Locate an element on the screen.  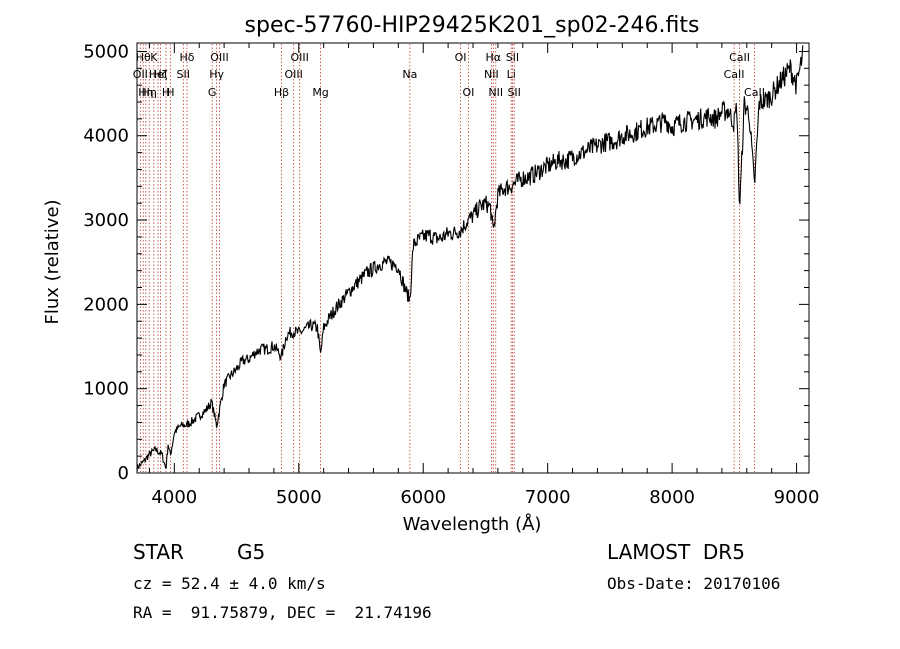
spectral-line-label: K is located at coordinates (154, 57).